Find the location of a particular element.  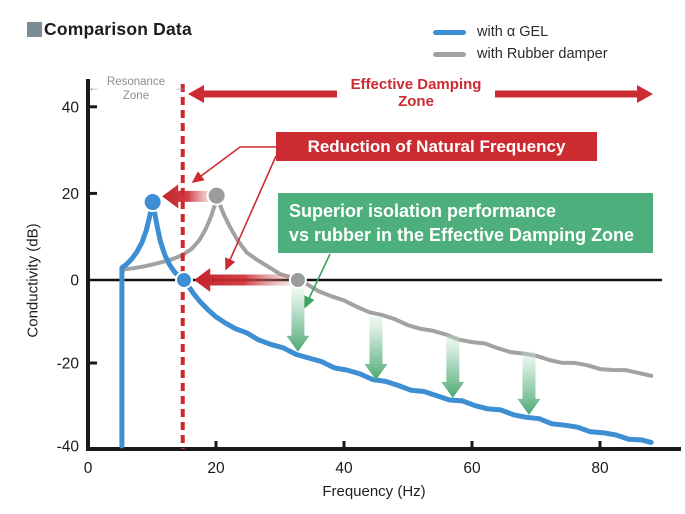

effective-damping-zone-label: Effective Damping Zone is located at coordinates (416, 93).